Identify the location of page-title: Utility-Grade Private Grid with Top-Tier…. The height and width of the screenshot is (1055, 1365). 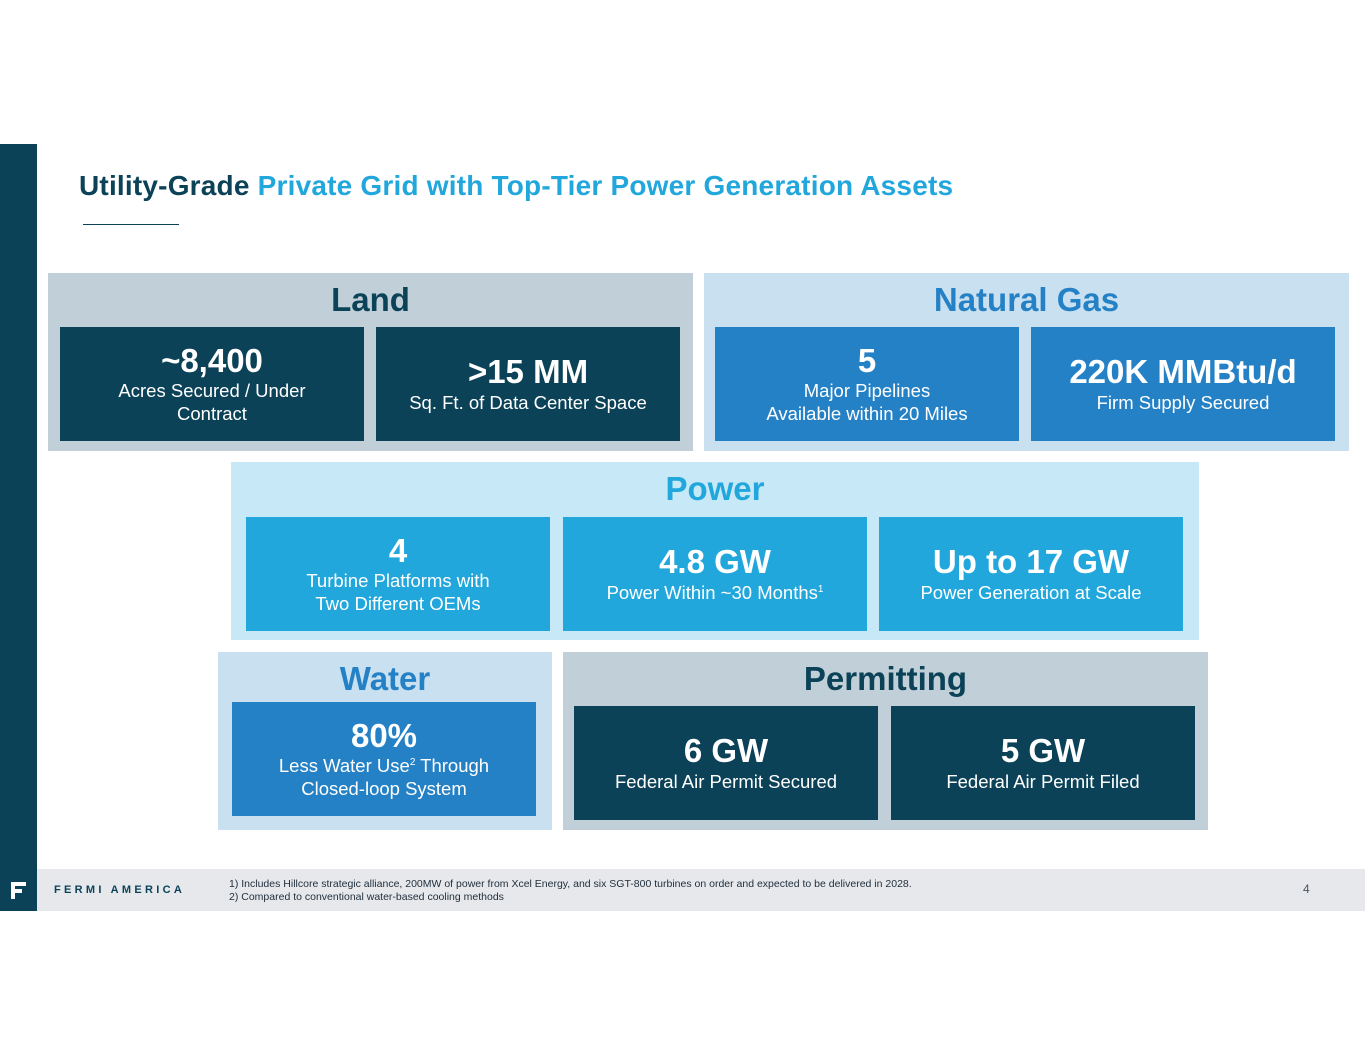
(516, 186).